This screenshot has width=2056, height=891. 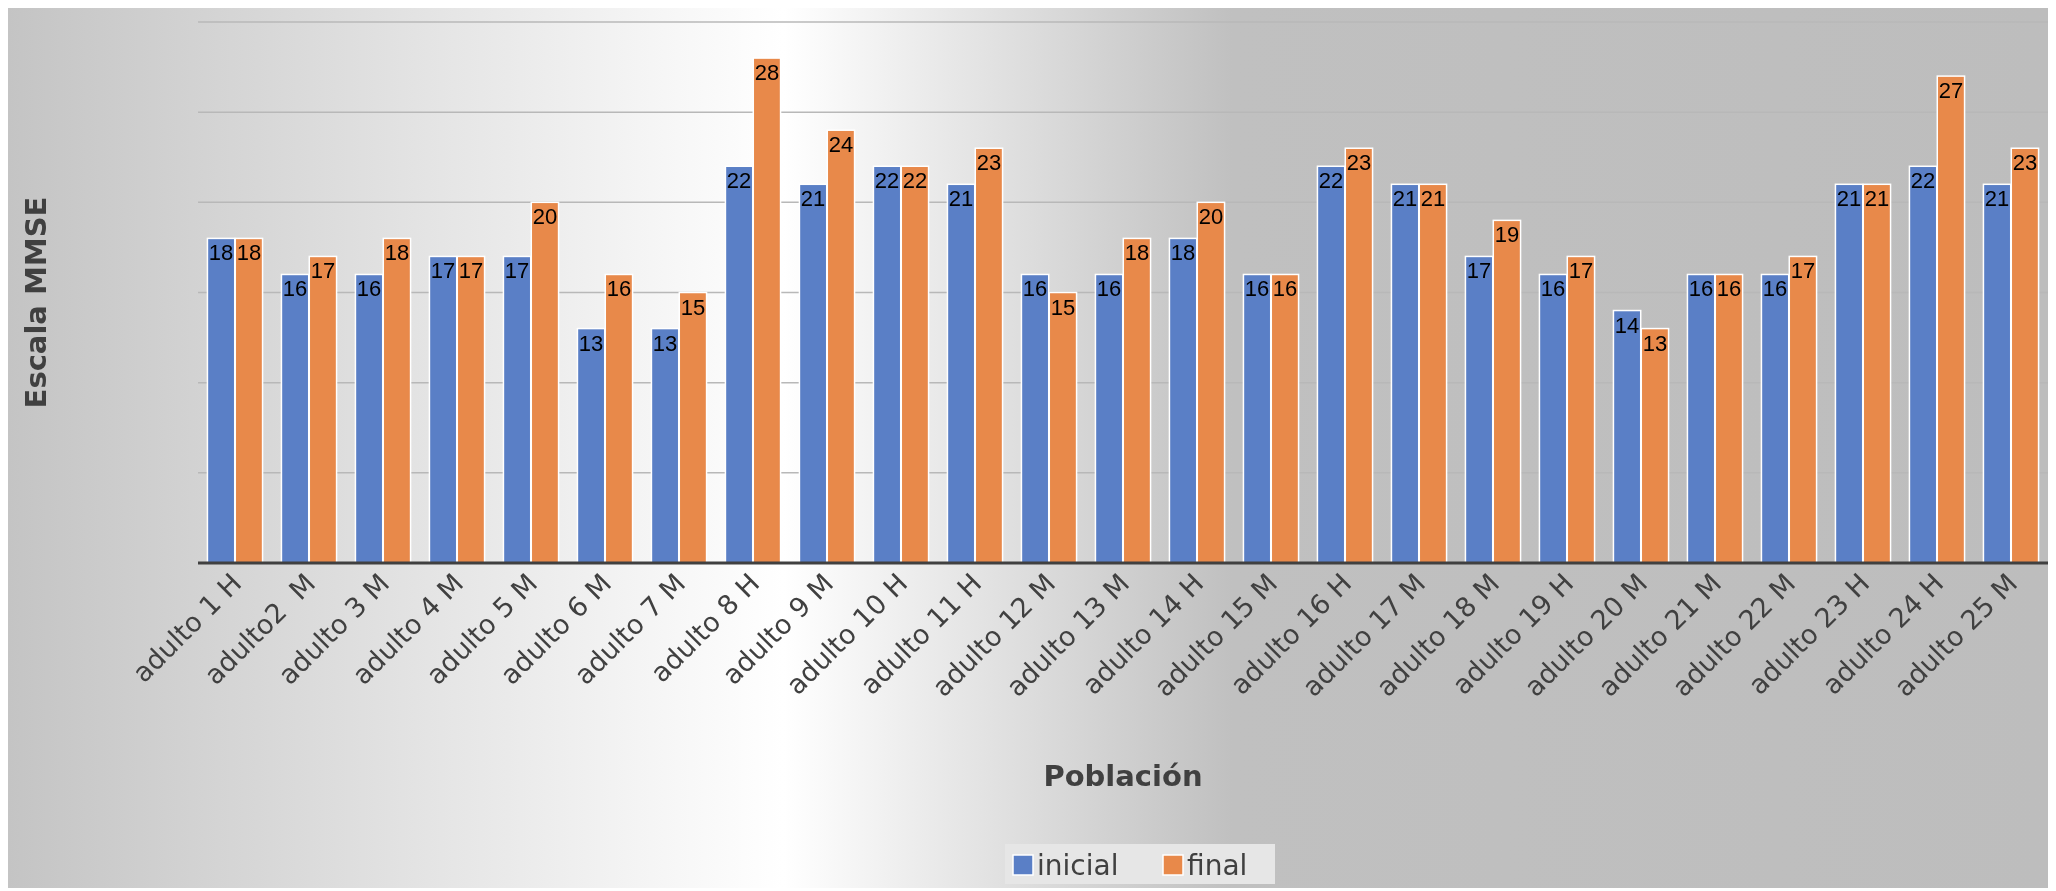 What do you see at coordinates (841, 145) in the screenshot?
I see `data-label: 24` at bounding box center [841, 145].